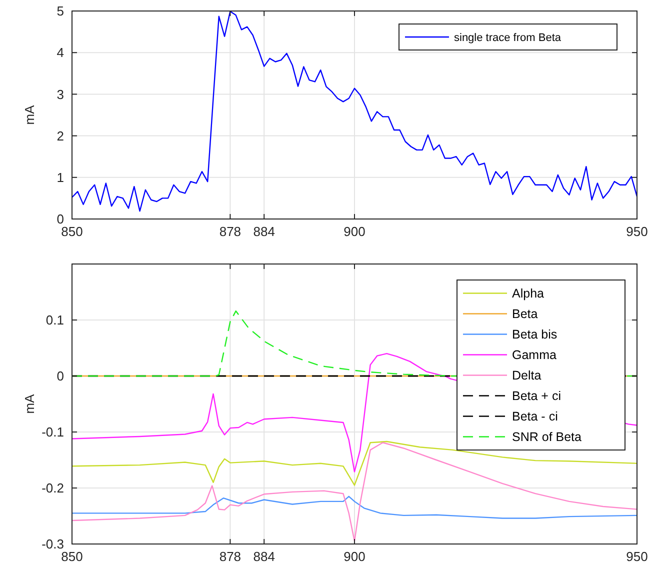  Describe the element at coordinates (525, 314) in the screenshot. I see `legend-label: Beta` at that location.